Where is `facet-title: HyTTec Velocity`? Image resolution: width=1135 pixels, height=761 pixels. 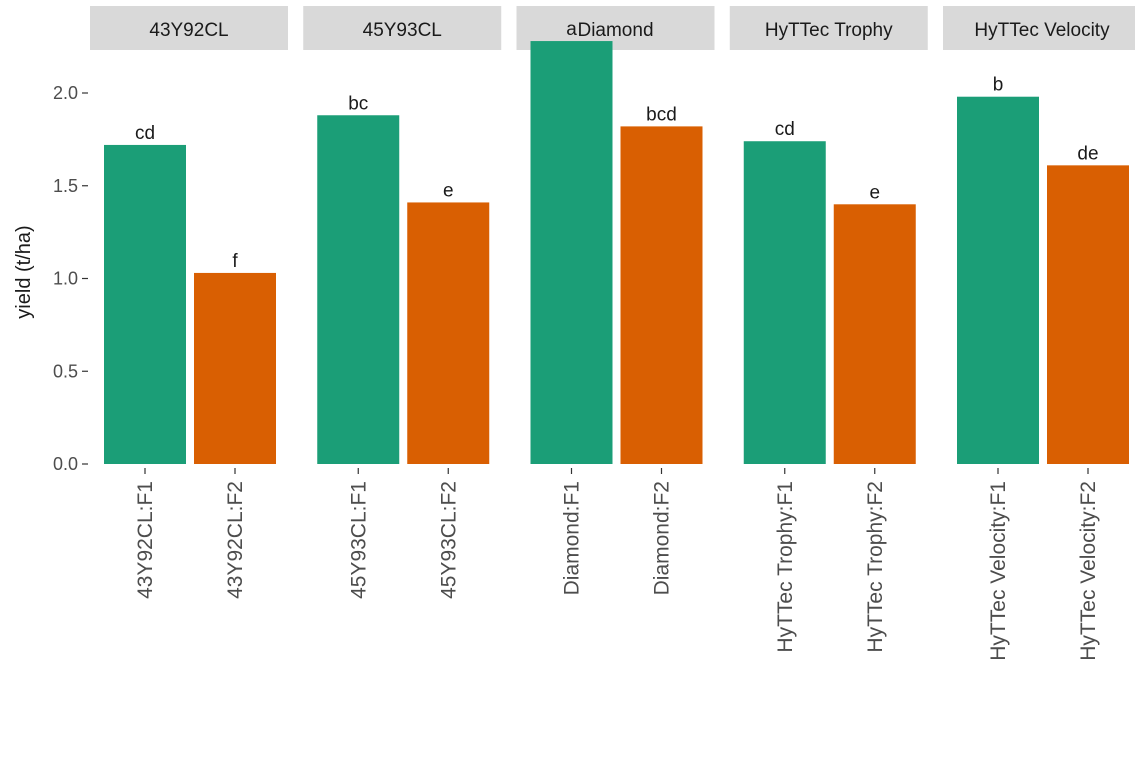
facet-title: HyTTec Velocity is located at coordinates (1042, 30).